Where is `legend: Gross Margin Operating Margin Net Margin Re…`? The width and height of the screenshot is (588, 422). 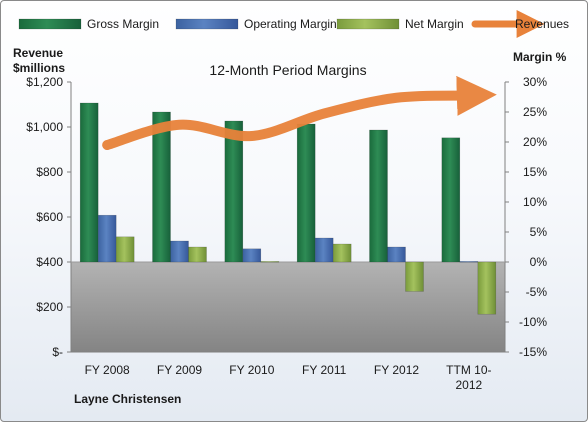 legend: Gross Margin Operating Margin Net Margin Re… is located at coordinates (293, 24).